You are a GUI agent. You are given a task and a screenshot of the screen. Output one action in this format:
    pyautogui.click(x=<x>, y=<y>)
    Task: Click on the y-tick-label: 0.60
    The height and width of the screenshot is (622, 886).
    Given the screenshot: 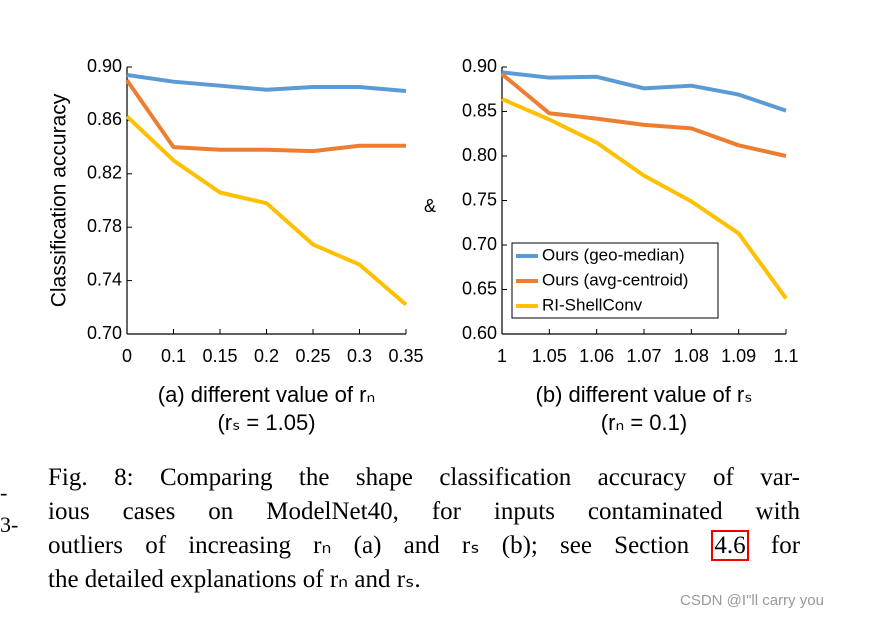 What is the action you would take?
    pyautogui.click(x=479, y=333)
    